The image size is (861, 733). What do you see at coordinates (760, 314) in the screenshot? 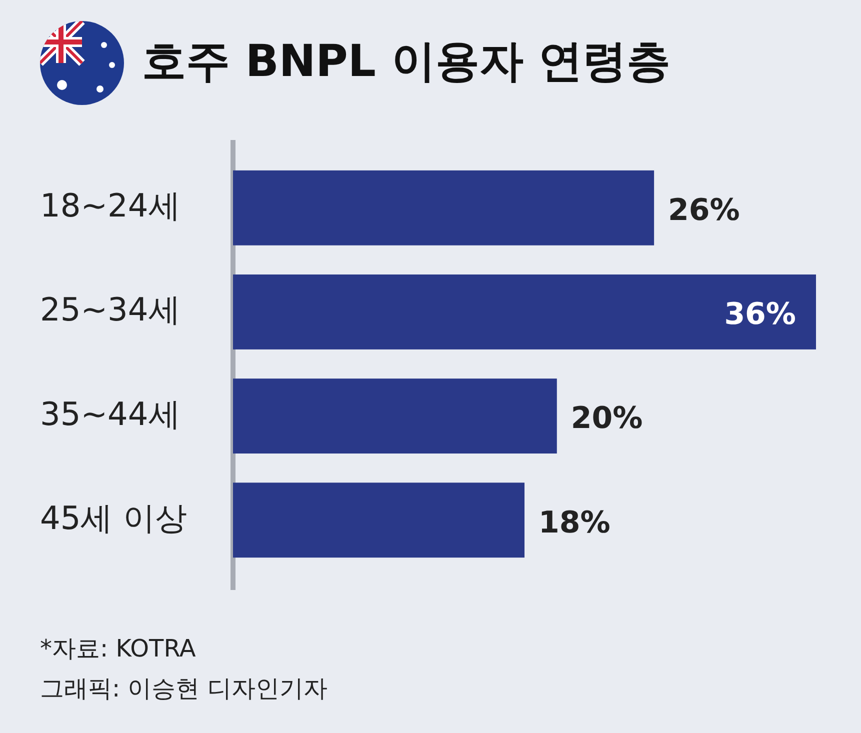
I see `data-label: 36%` at bounding box center [760, 314].